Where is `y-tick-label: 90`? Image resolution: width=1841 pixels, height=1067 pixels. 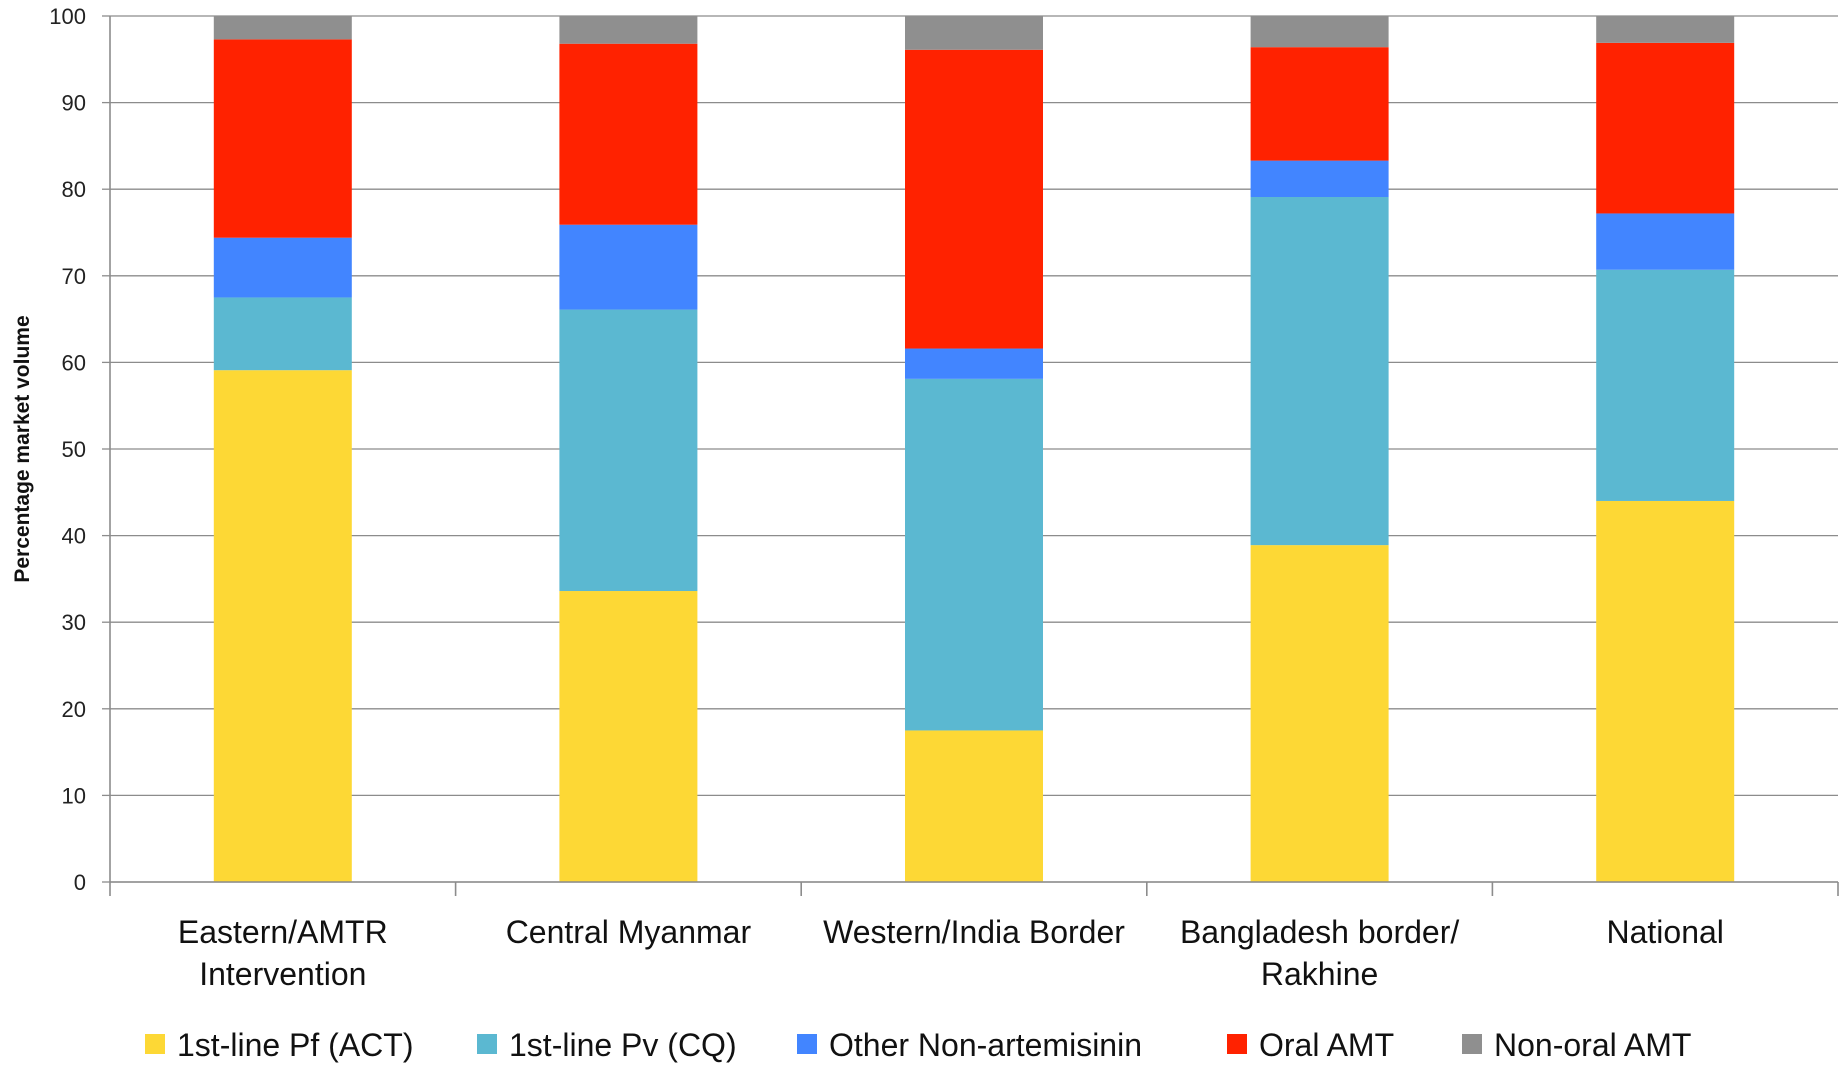 y-tick-label: 90 is located at coordinates (74, 103).